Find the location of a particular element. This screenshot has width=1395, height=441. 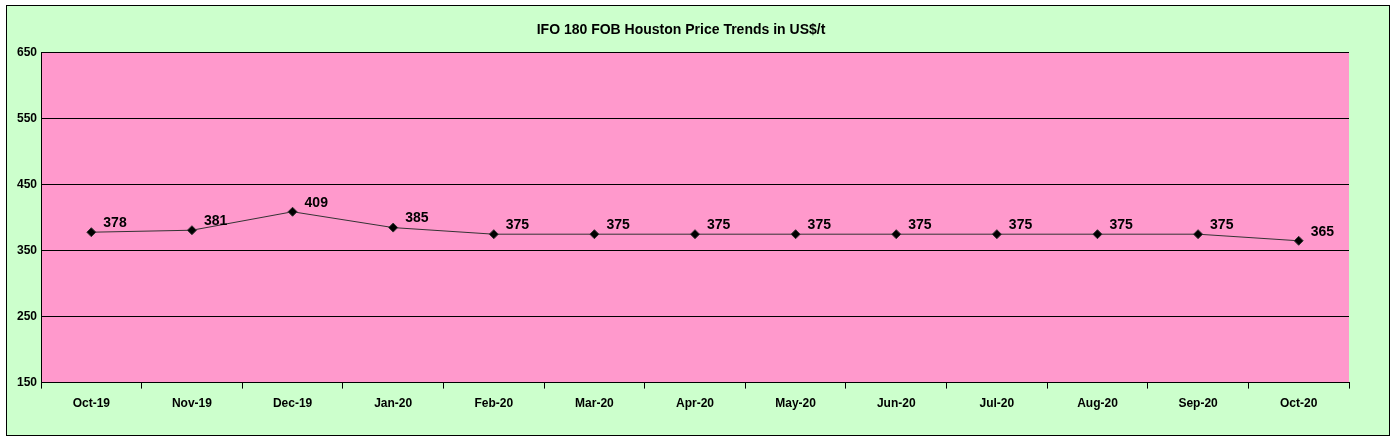

x-tick-label: Feb-20 is located at coordinates (494, 403).